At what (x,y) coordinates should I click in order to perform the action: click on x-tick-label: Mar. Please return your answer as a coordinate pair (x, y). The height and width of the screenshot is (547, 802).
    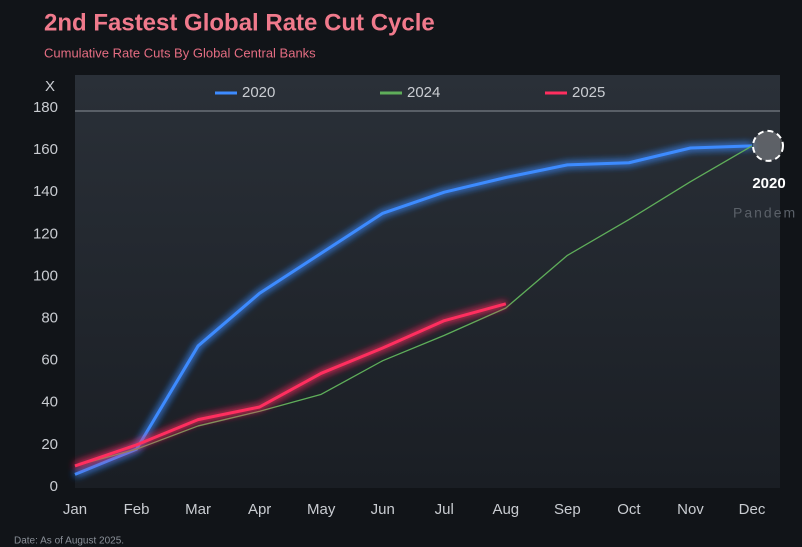
    Looking at the image, I should click on (198, 509).